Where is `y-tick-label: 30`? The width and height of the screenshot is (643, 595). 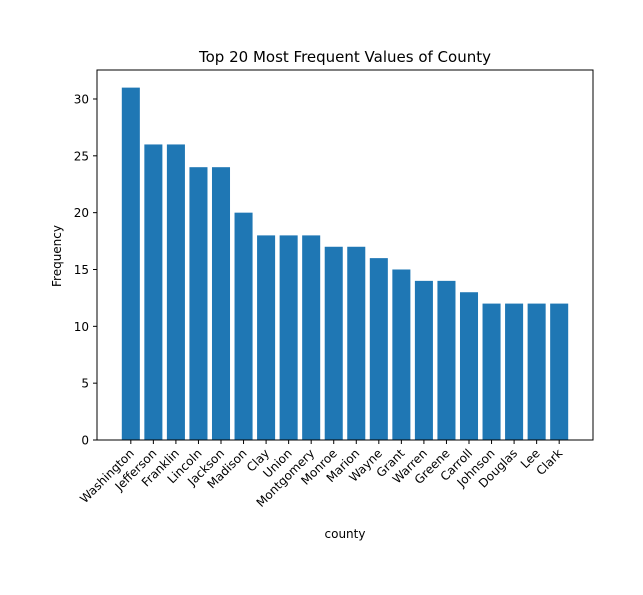
y-tick-label: 30 is located at coordinates (81, 99).